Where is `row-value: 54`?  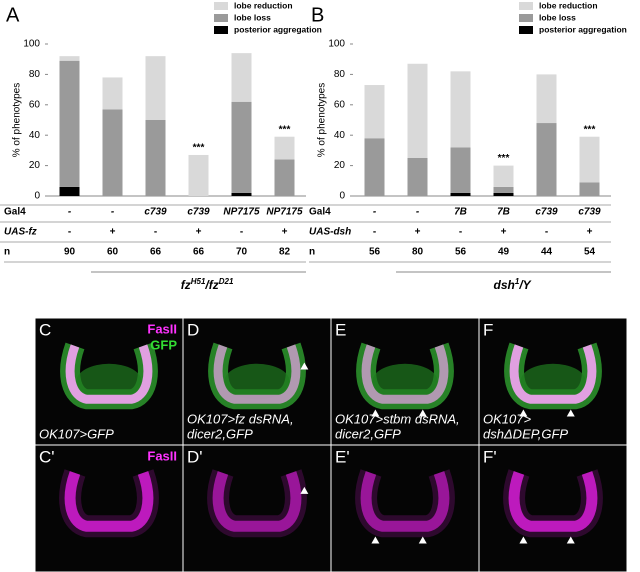
row-value: 54 is located at coordinates (590, 252).